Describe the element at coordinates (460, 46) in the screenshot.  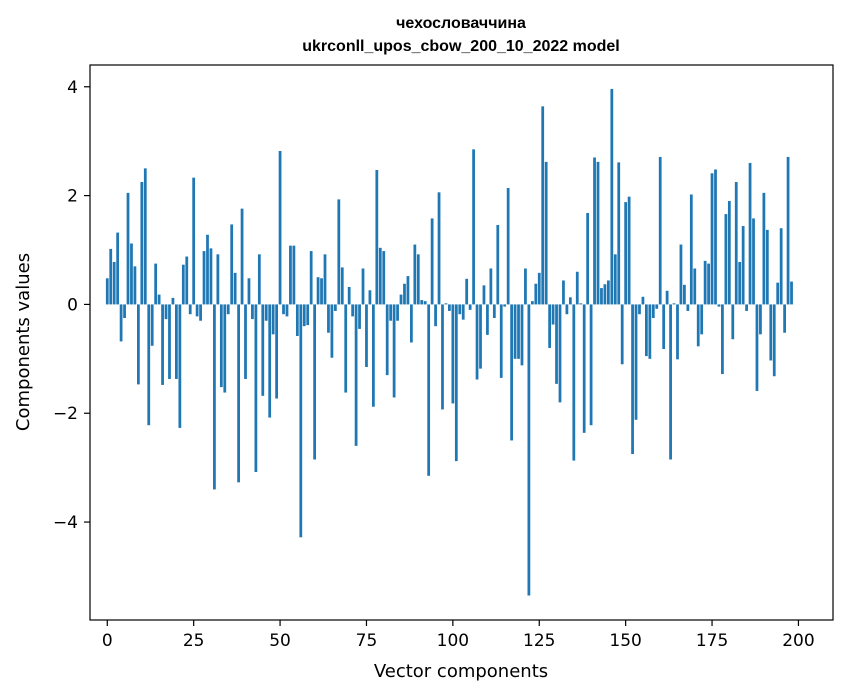
I see `chart-subtitle: ukrconll_upos_cbow_200_10_2022 model` at that location.